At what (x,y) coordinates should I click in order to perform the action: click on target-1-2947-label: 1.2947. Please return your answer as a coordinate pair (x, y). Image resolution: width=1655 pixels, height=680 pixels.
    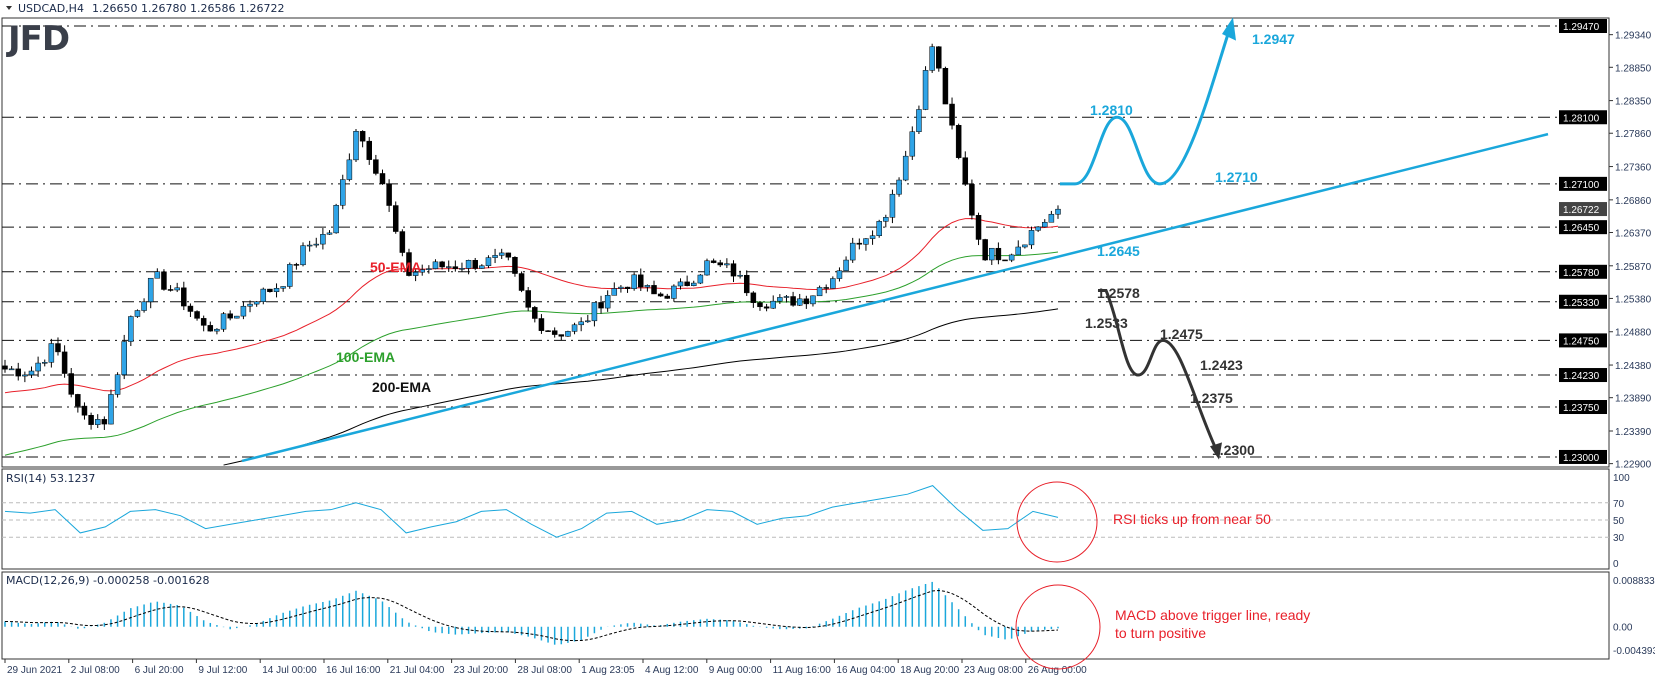
    Looking at the image, I should click on (1273, 39).